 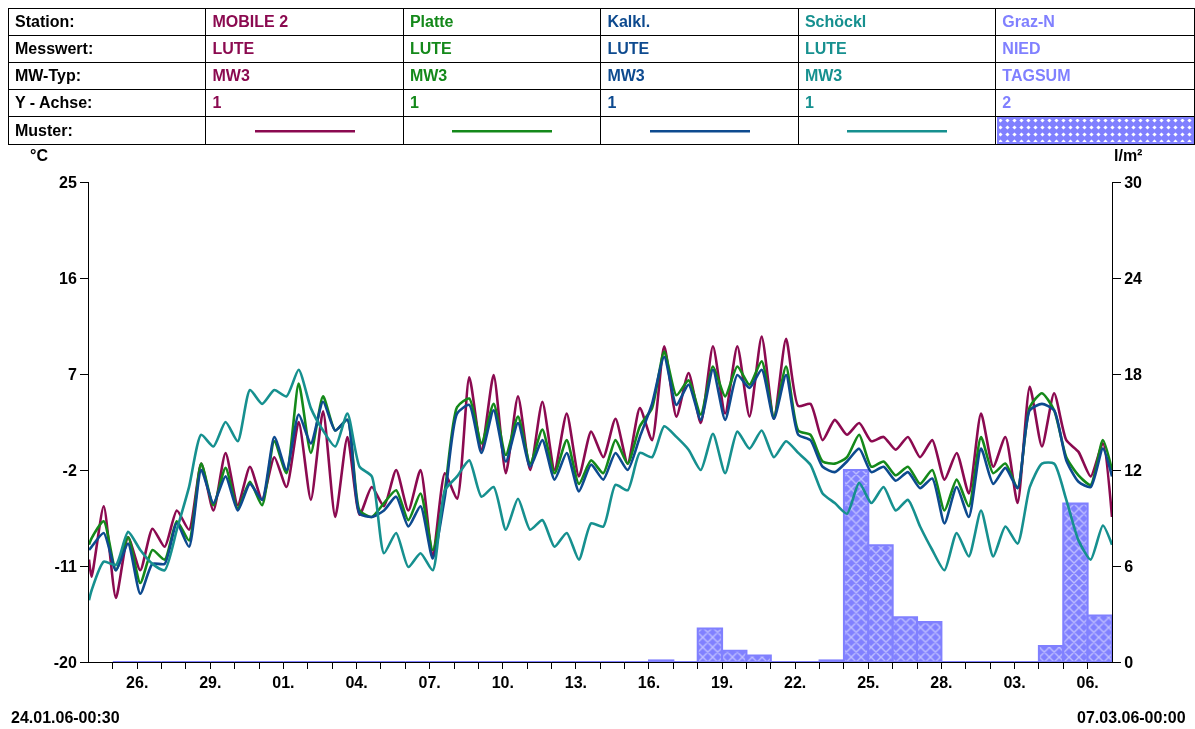 What do you see at coordinates (795, 683) in the screenshot?
I see `x-tick-label: 22.` at bounding box center [795, 683].